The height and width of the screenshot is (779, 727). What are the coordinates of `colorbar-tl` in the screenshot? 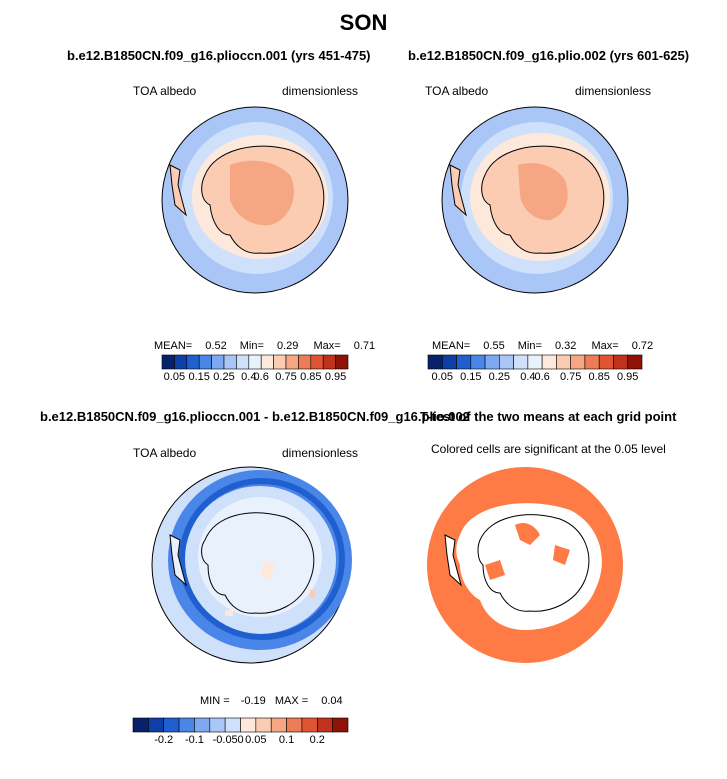 It's located at (255, 362).